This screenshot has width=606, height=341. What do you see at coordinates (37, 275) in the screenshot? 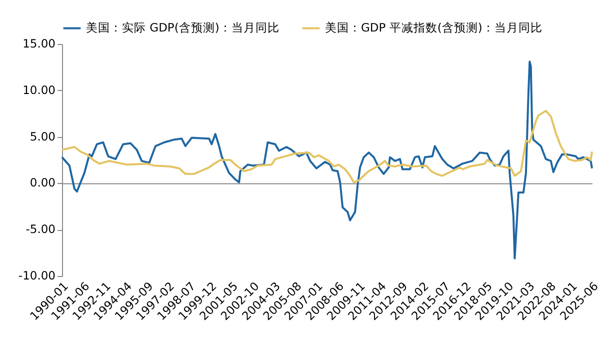
I see `y-tick-label: -10.00` at bounding box center [37, 275].